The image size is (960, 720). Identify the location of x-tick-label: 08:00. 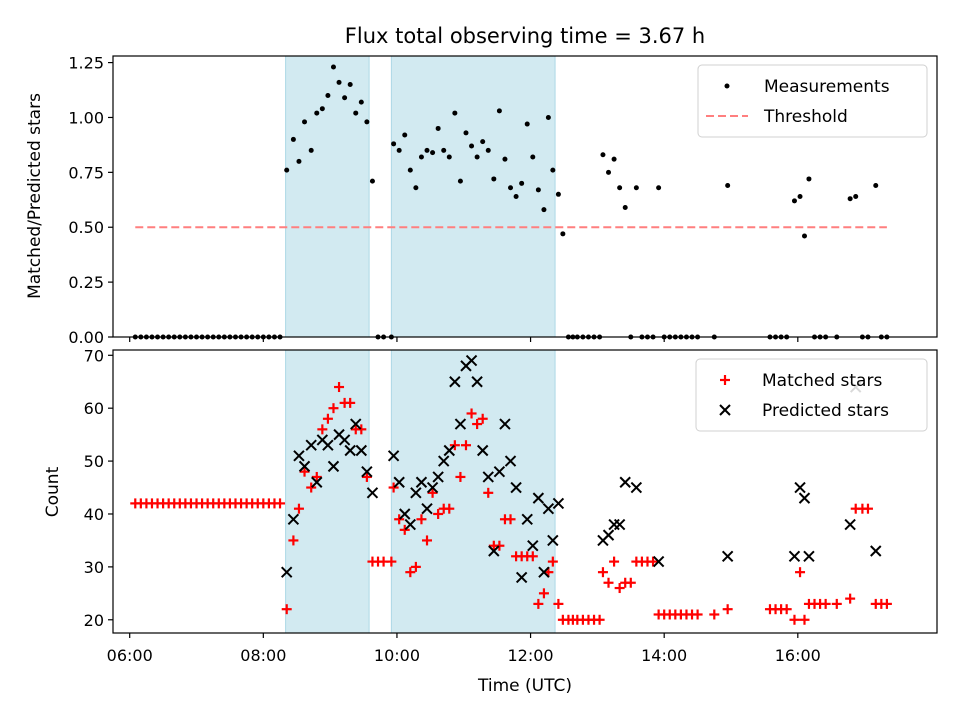
(263, 655).